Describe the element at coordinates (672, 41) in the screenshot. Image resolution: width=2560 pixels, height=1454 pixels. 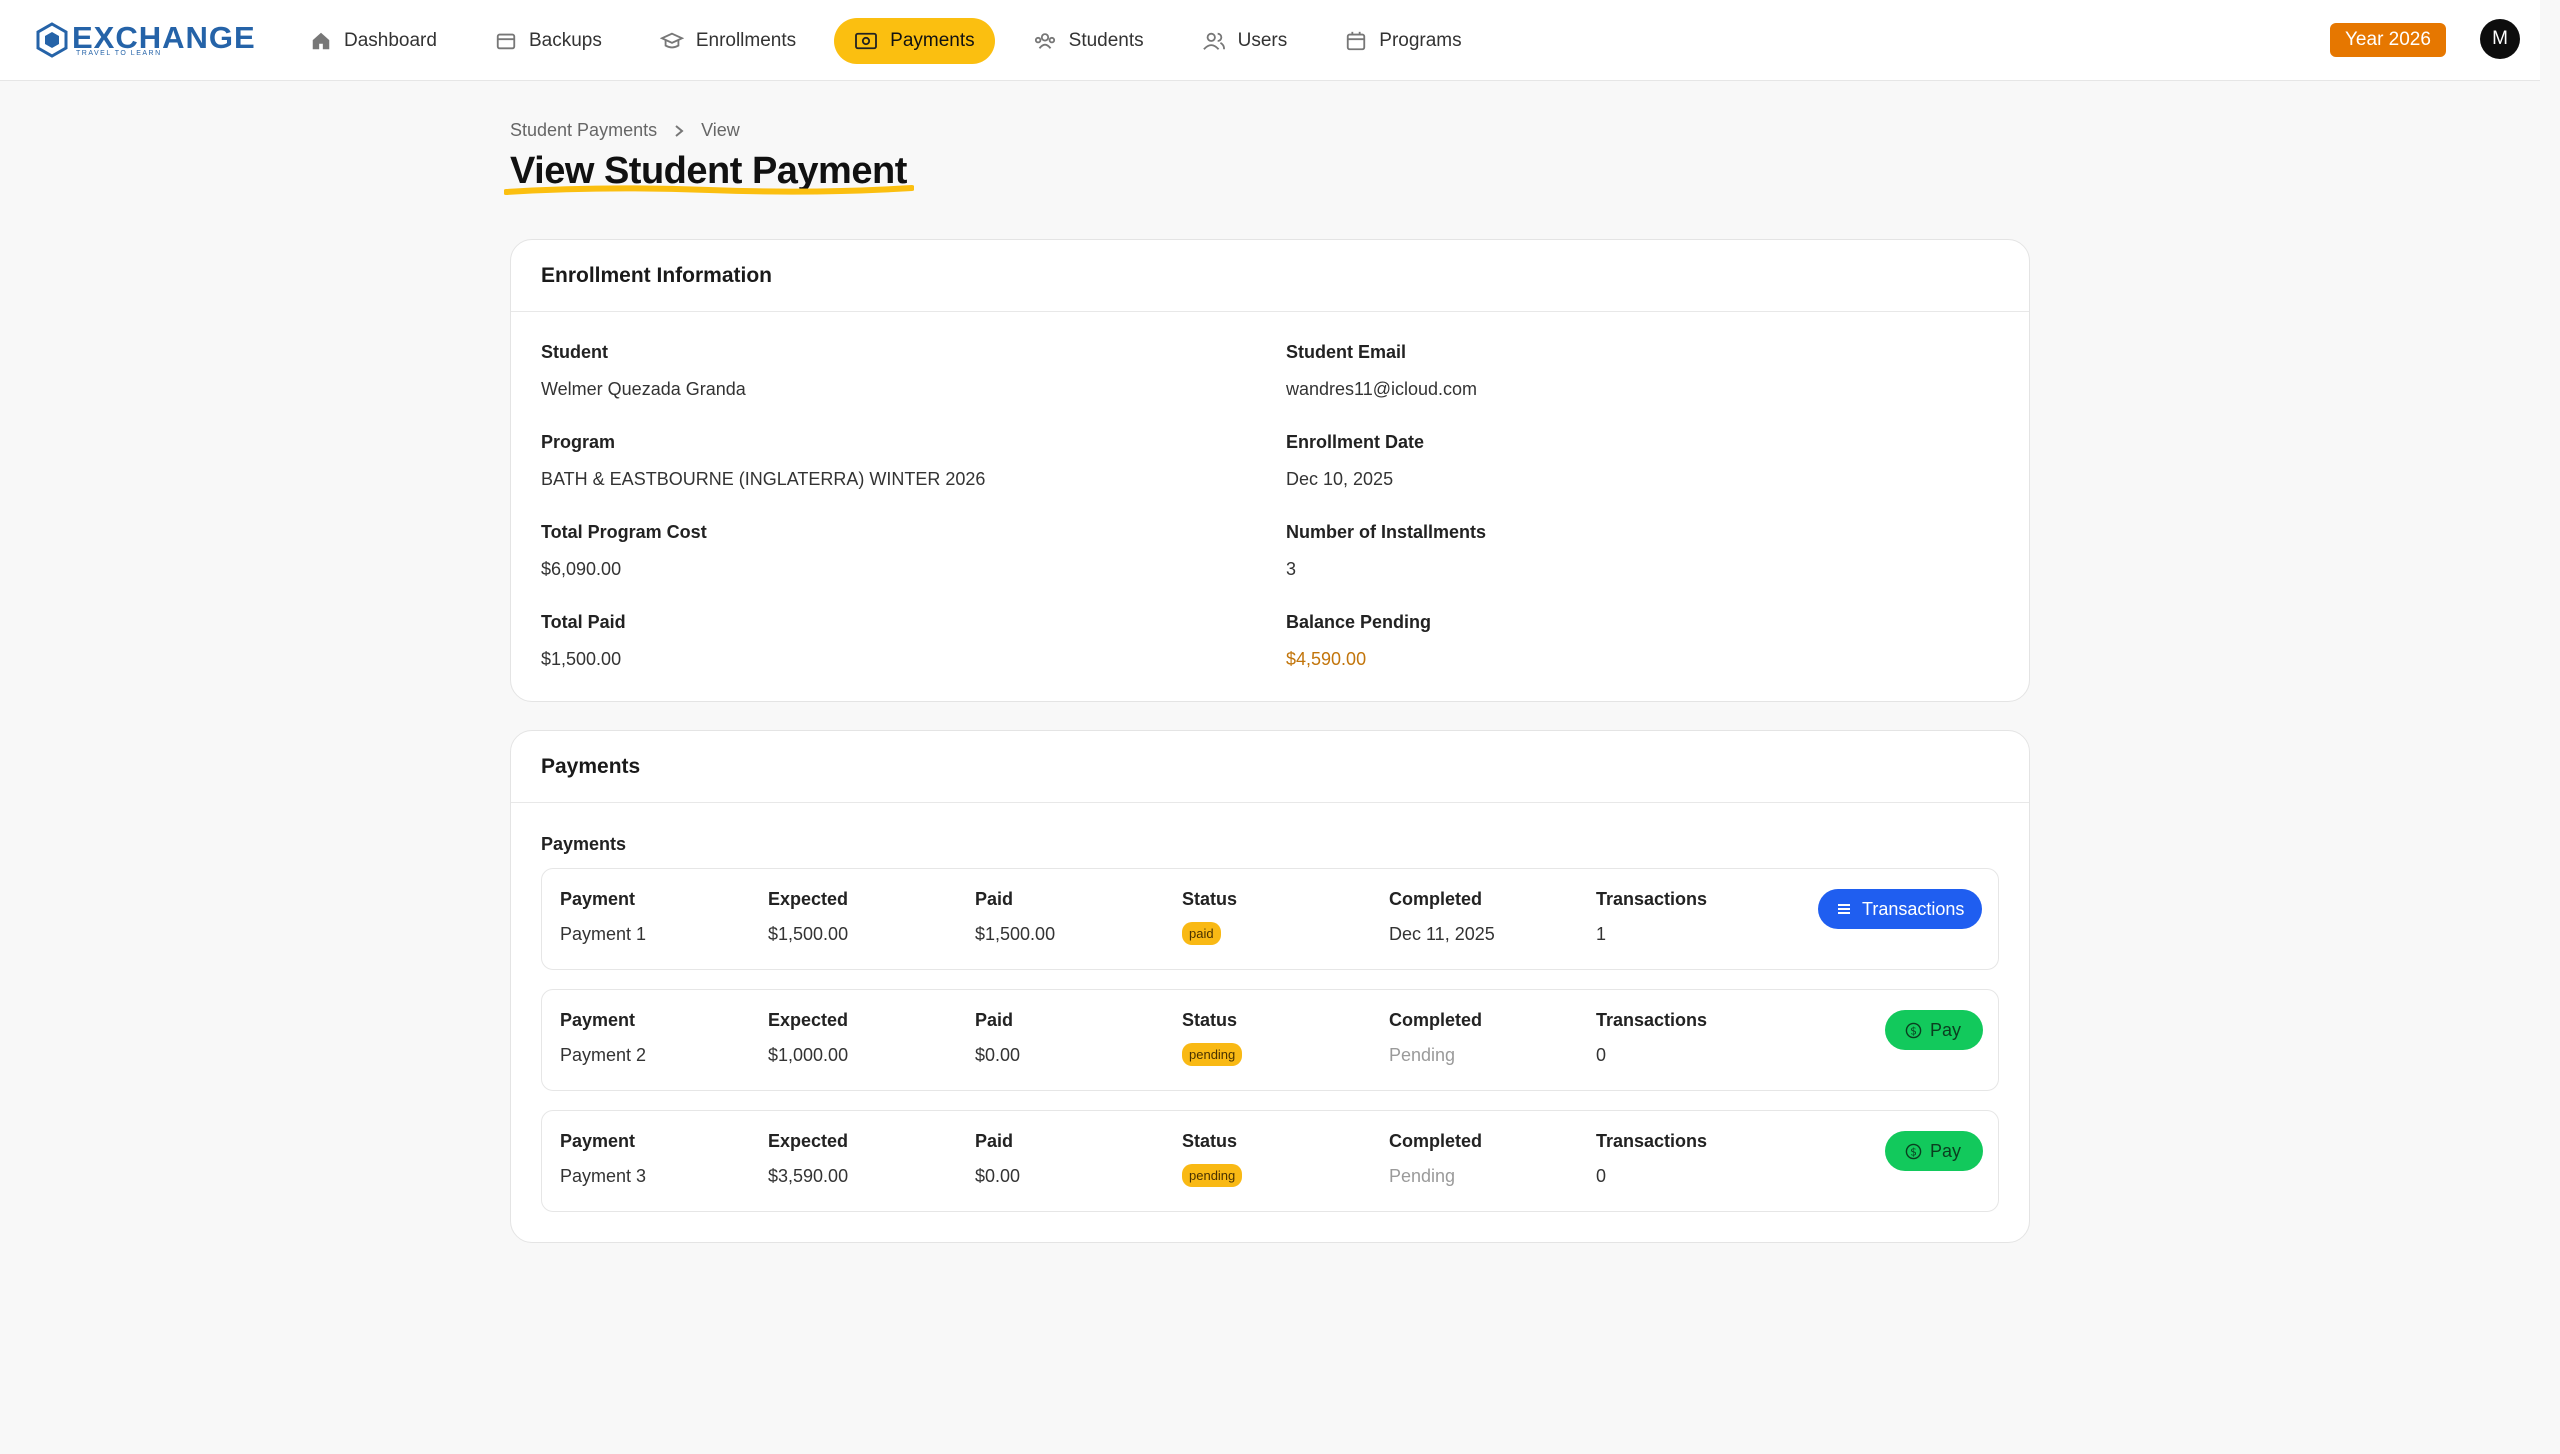
I see `graduation-cap-icon` at that location.